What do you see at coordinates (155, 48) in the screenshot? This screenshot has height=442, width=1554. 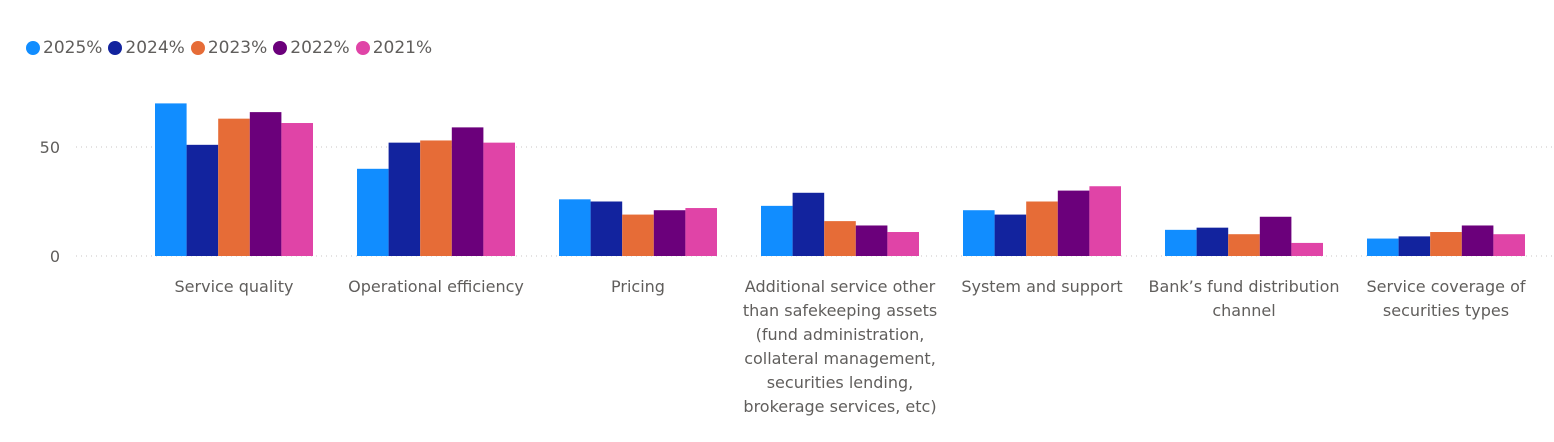 I see `legend-label: 2024%` at bounding box center [155, 48].